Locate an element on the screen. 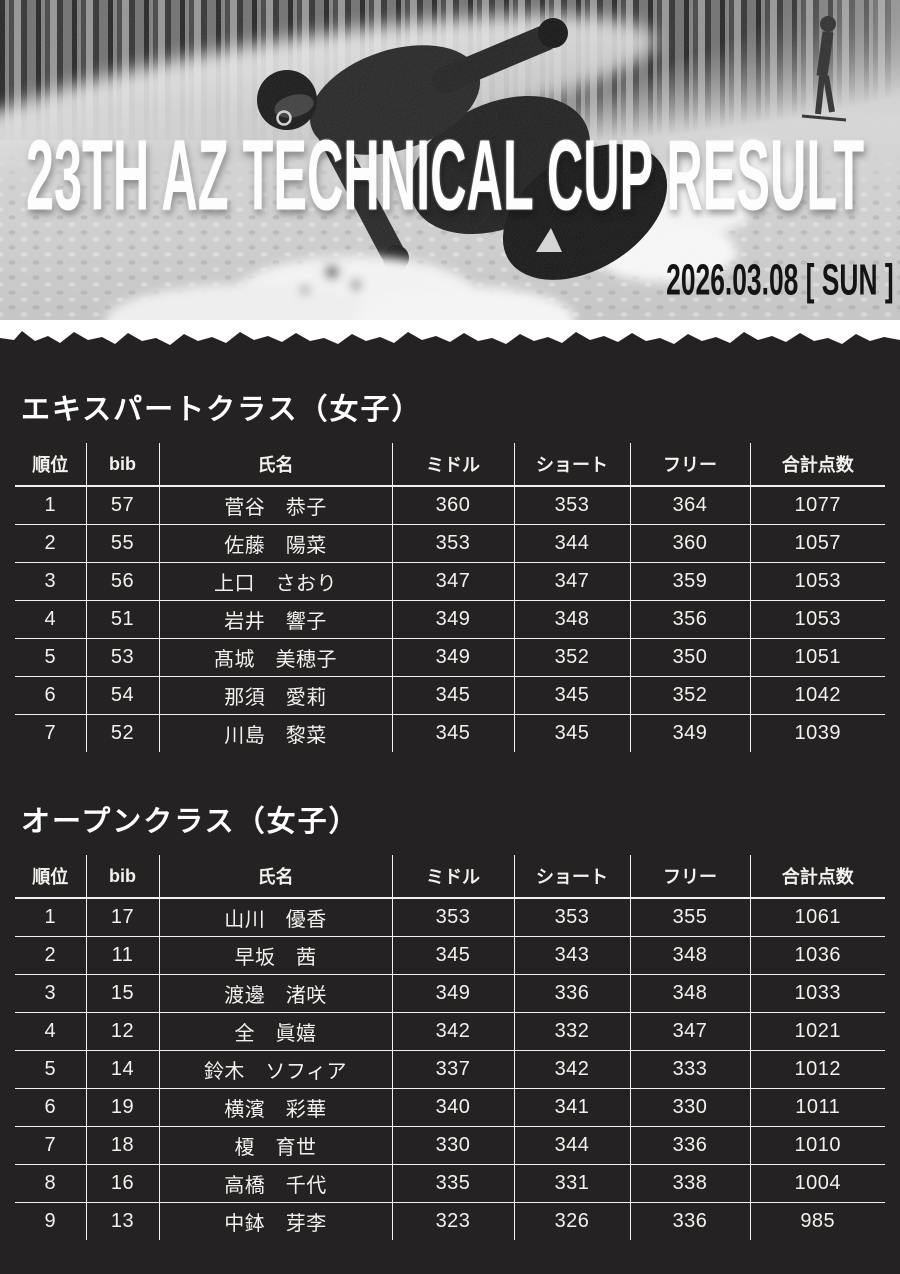  cell-short: 336 is located at coordinates (572, 993).